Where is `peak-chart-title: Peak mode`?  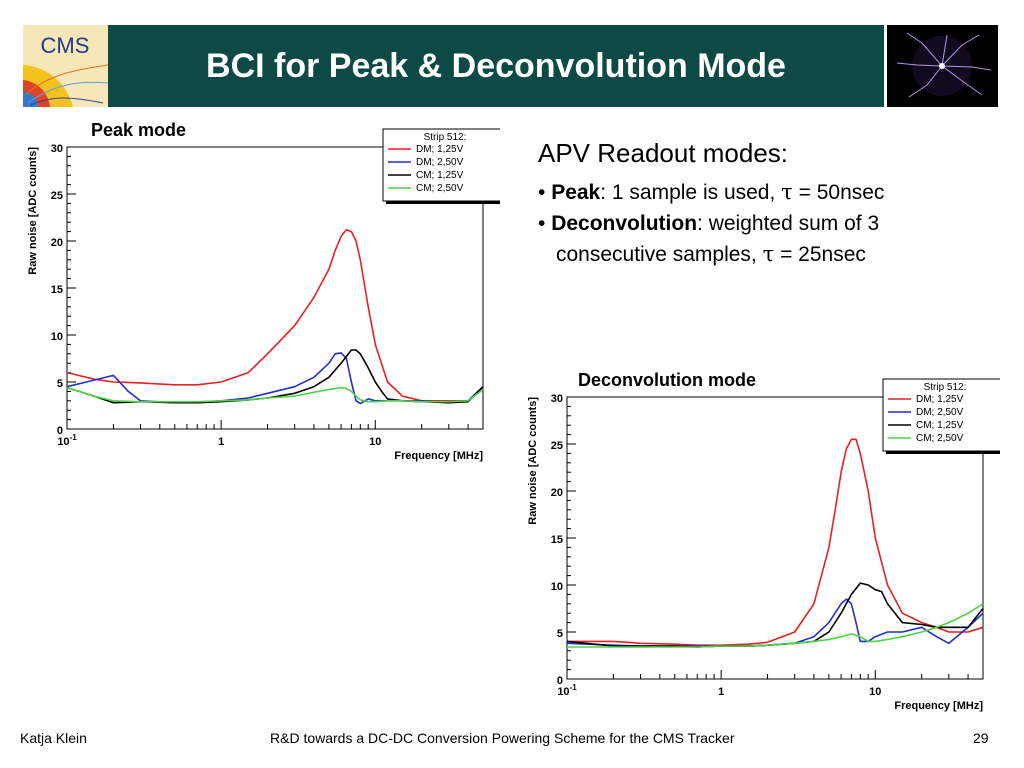
peak-chart-title: Peak mode is located at coordinates (139, 130).